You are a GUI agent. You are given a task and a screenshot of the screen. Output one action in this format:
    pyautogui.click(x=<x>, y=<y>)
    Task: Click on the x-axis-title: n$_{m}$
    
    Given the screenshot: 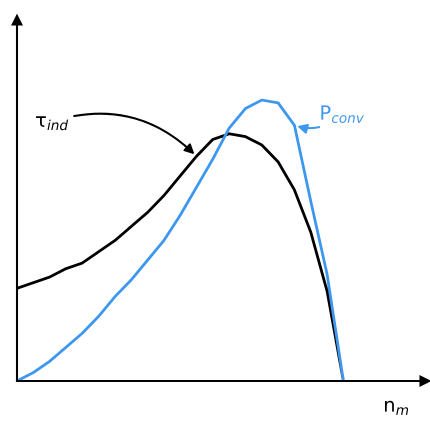 What is the action you would take?
    pyautogui.click(x=396, y=407)
    